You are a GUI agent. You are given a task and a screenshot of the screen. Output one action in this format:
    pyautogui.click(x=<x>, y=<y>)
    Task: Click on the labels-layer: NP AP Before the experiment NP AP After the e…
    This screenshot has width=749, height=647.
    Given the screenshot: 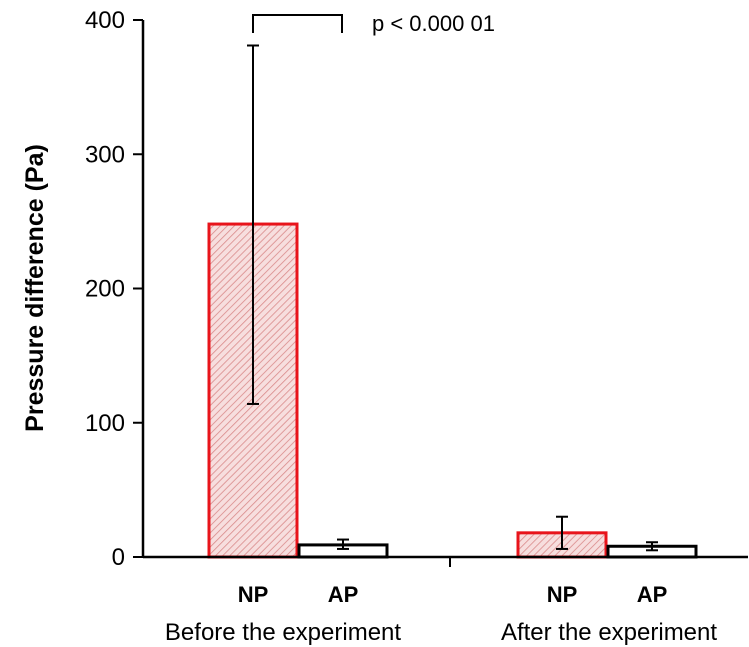 What is the action you would take?
    pyautogui.click(x=441, y=614)
    